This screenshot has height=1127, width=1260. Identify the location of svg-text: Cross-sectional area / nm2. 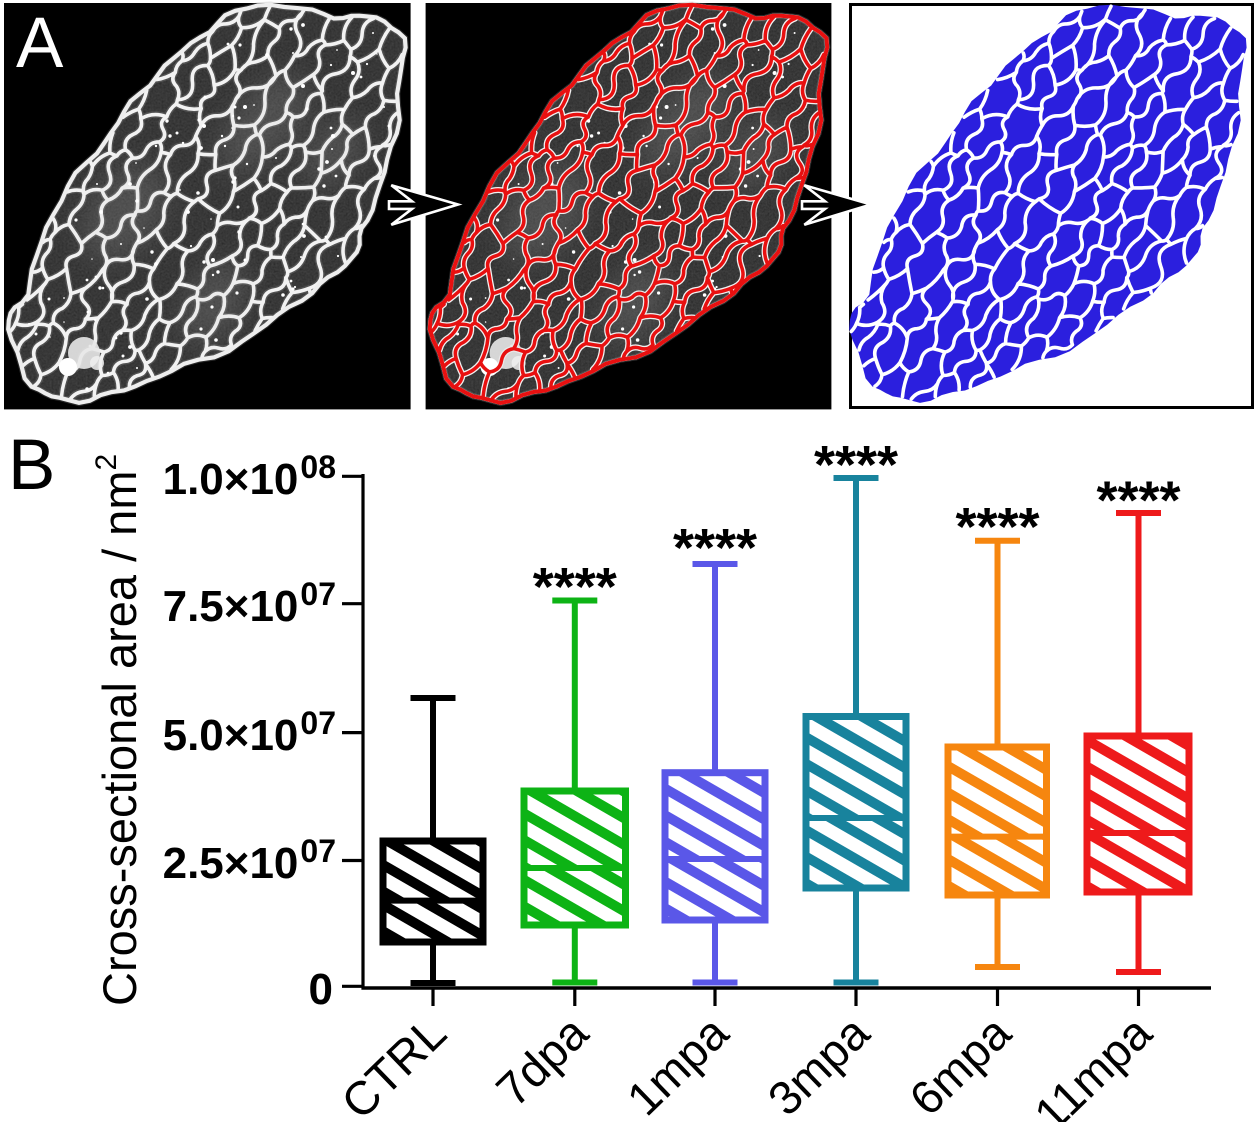
(118, 730).